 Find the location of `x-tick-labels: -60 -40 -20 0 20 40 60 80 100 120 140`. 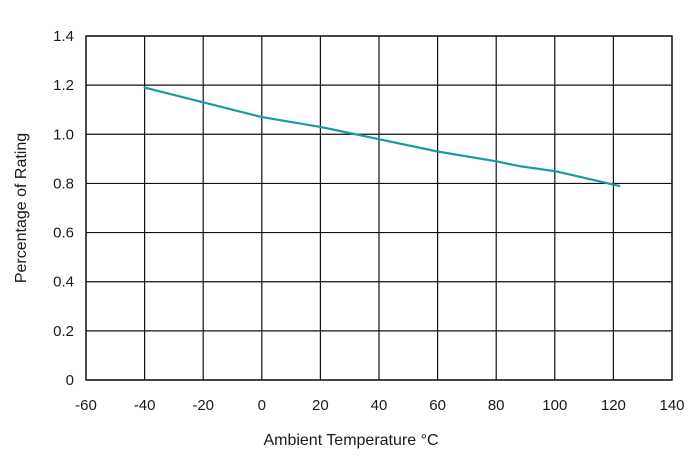

x-tick-labels: -60 -40 -20 0 20 40 60 80 100 120 140 is located at coordinates (379, 405).